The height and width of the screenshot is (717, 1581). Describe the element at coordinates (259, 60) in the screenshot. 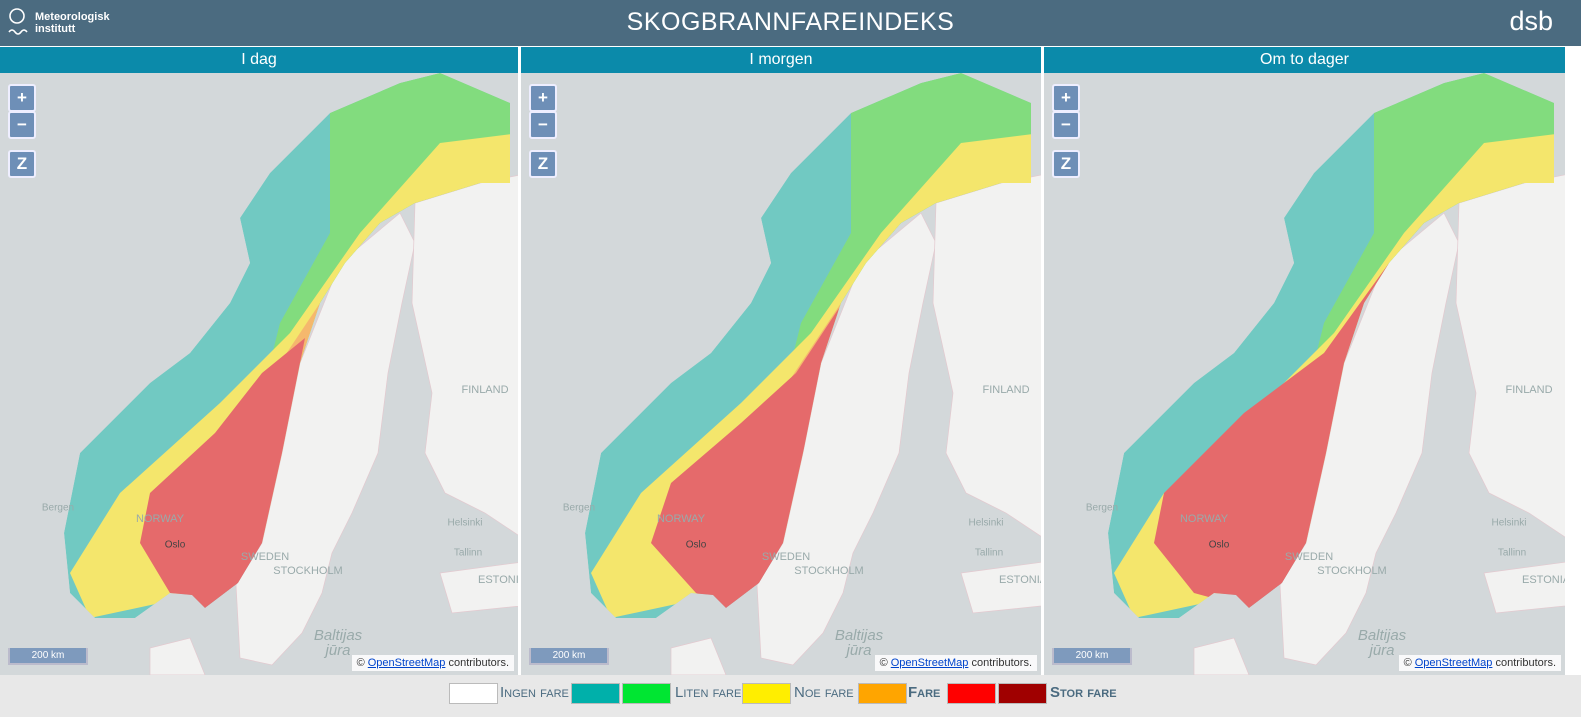

I see `panel-title: I dag` at that location.